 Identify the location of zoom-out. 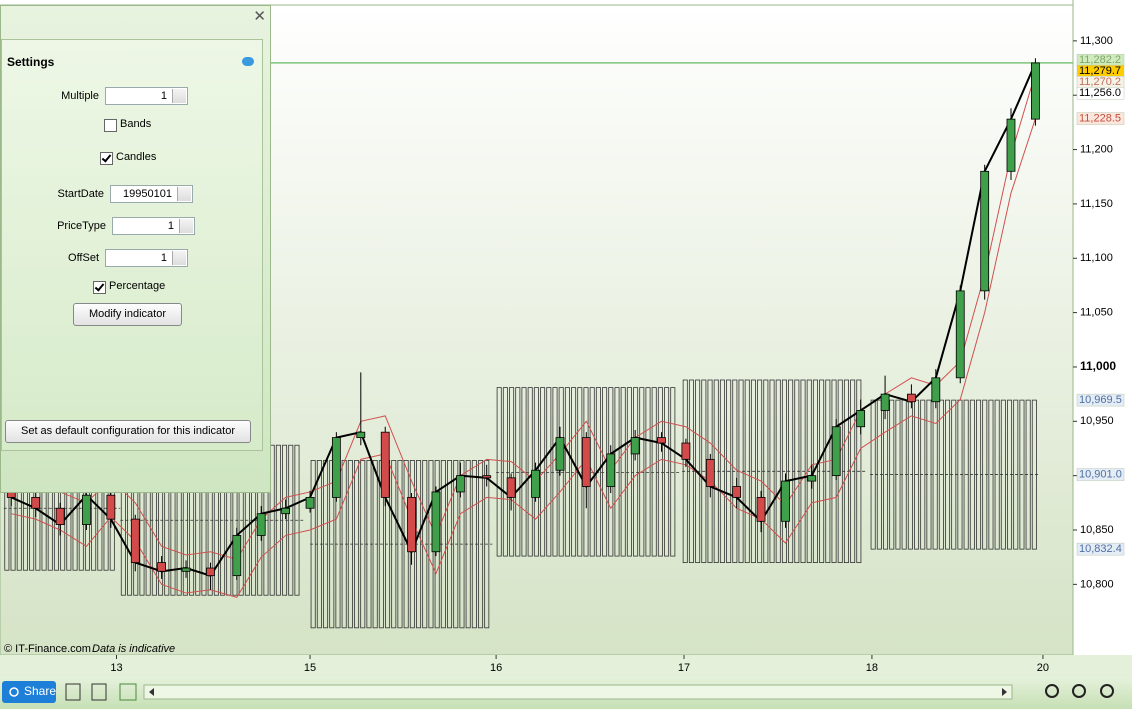
(1079, 691).